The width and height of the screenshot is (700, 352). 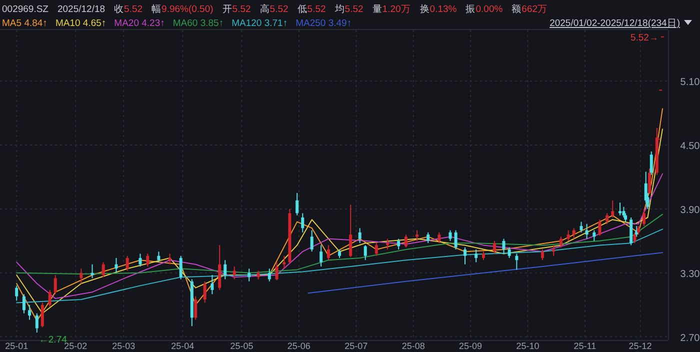 I want to click on text: 额, so click(x=517, y=9).